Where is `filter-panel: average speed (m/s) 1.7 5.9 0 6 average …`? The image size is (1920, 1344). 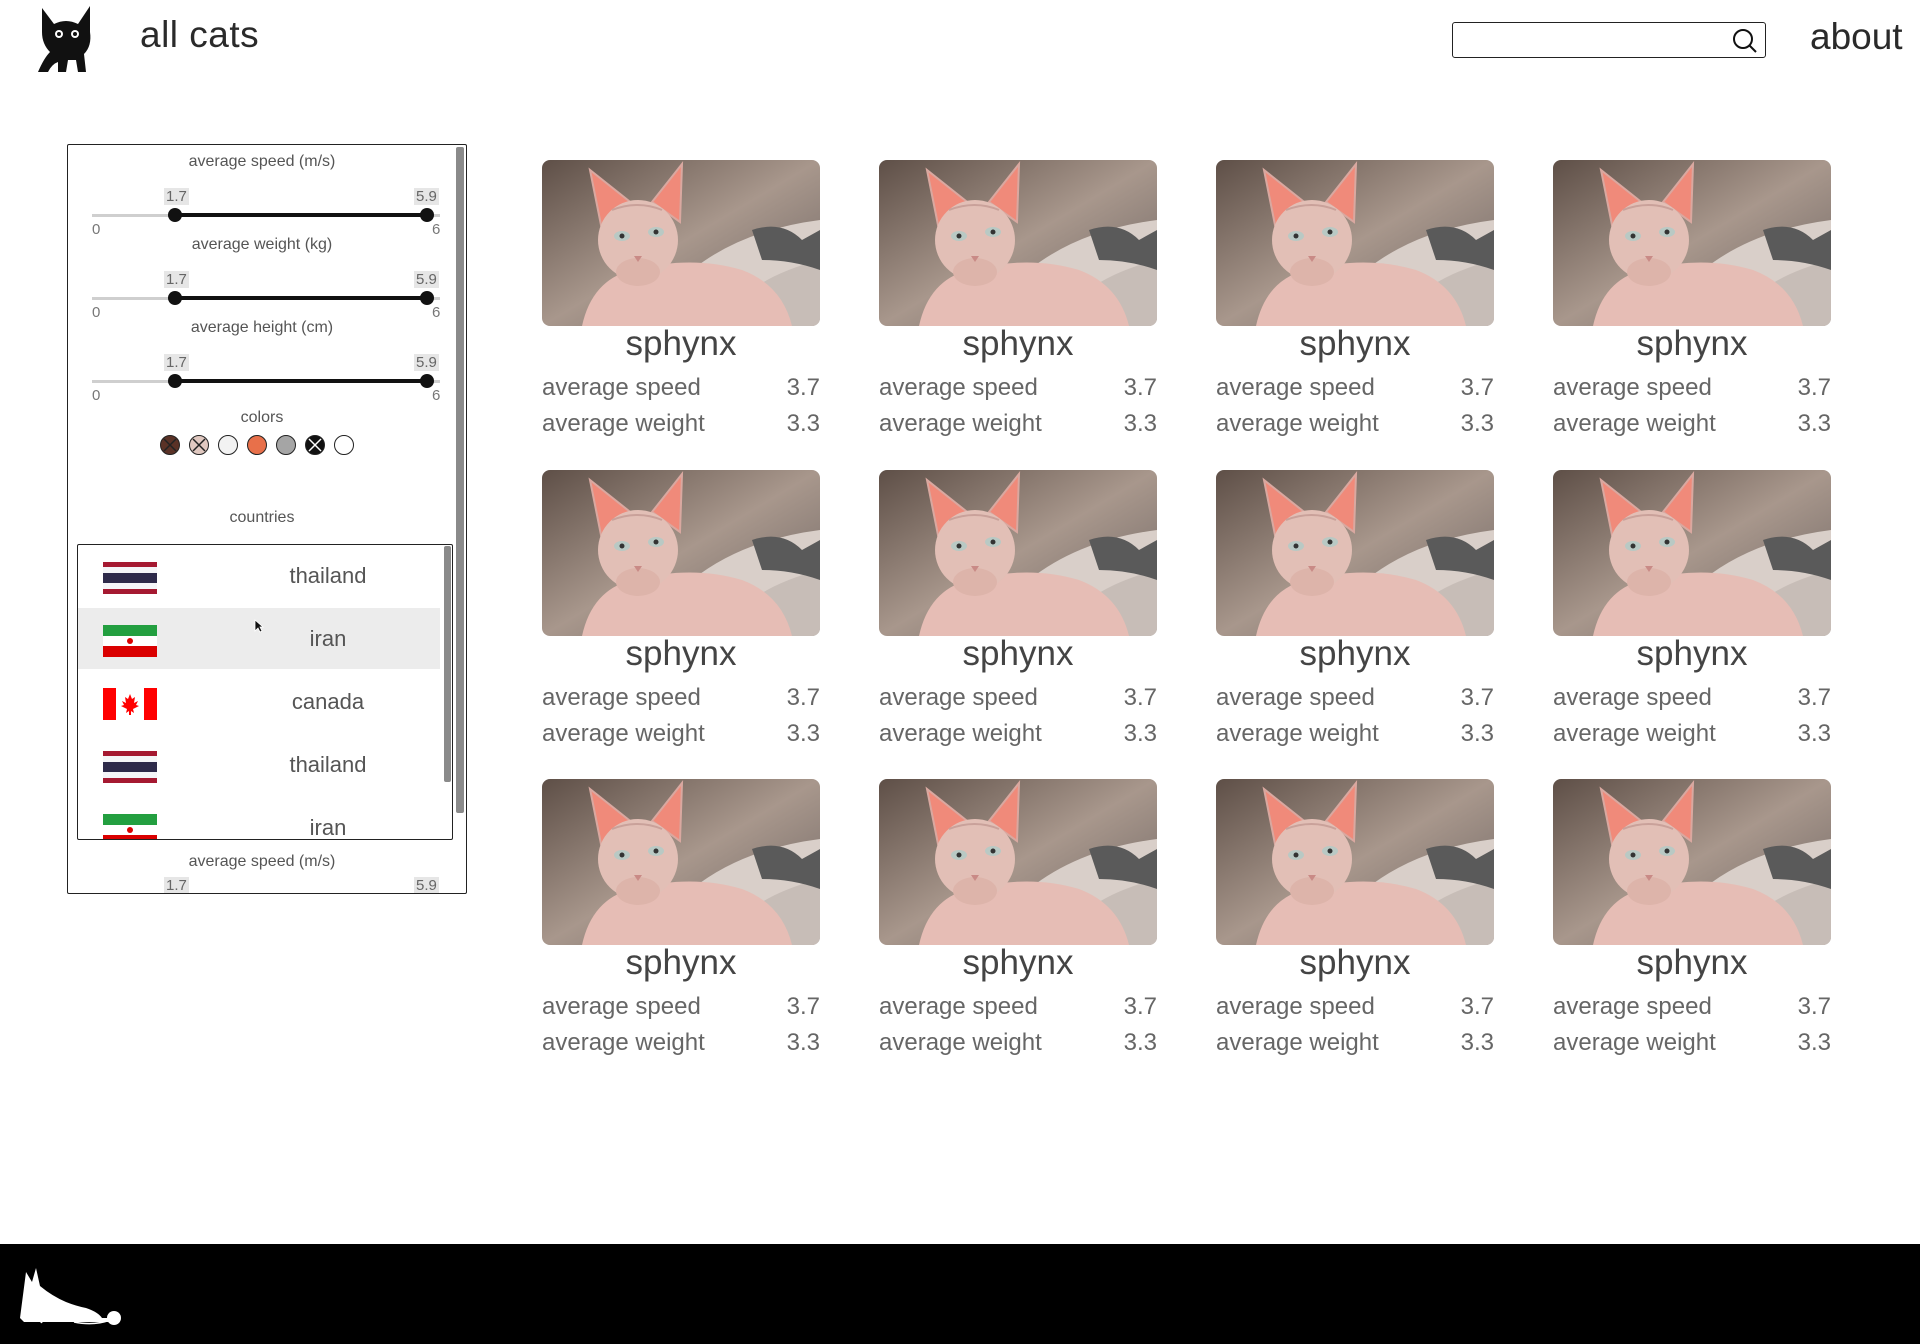
filter-panel: average speed (m/s) 1.7 5.9 0 6 average … is located at coordinates (267, 519).